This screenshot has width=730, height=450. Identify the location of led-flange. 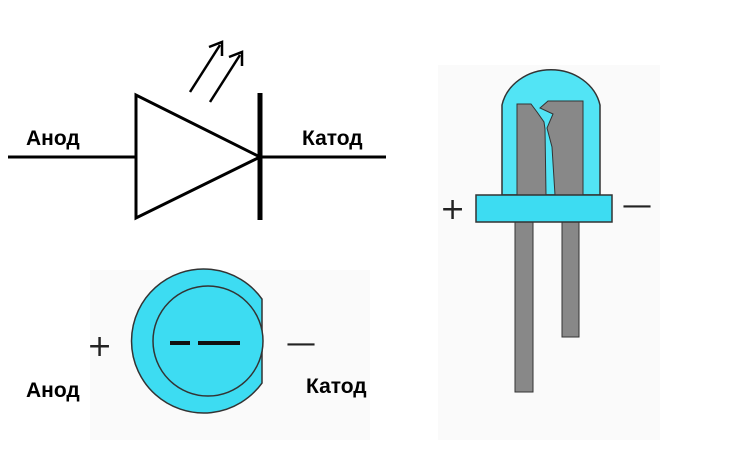
(544, 208).